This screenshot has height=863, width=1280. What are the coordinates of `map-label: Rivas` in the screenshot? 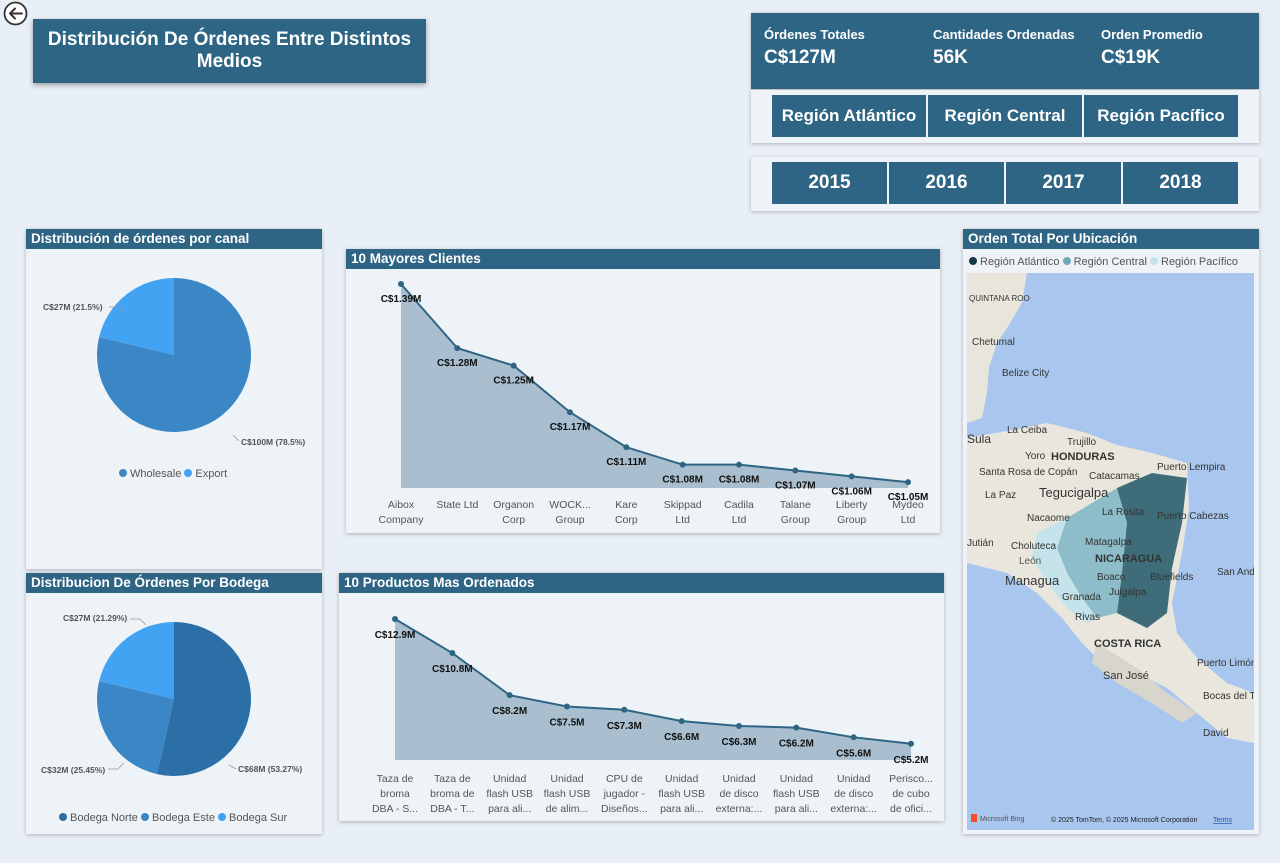 It's located at (1087, 617).